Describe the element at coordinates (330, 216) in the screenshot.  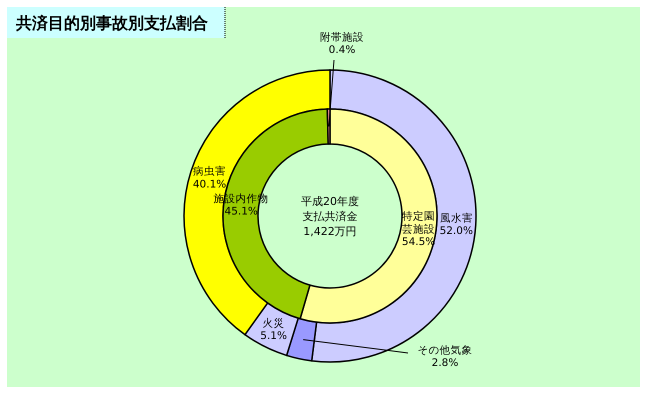
I see `annotation: 支払共済金` at that location.